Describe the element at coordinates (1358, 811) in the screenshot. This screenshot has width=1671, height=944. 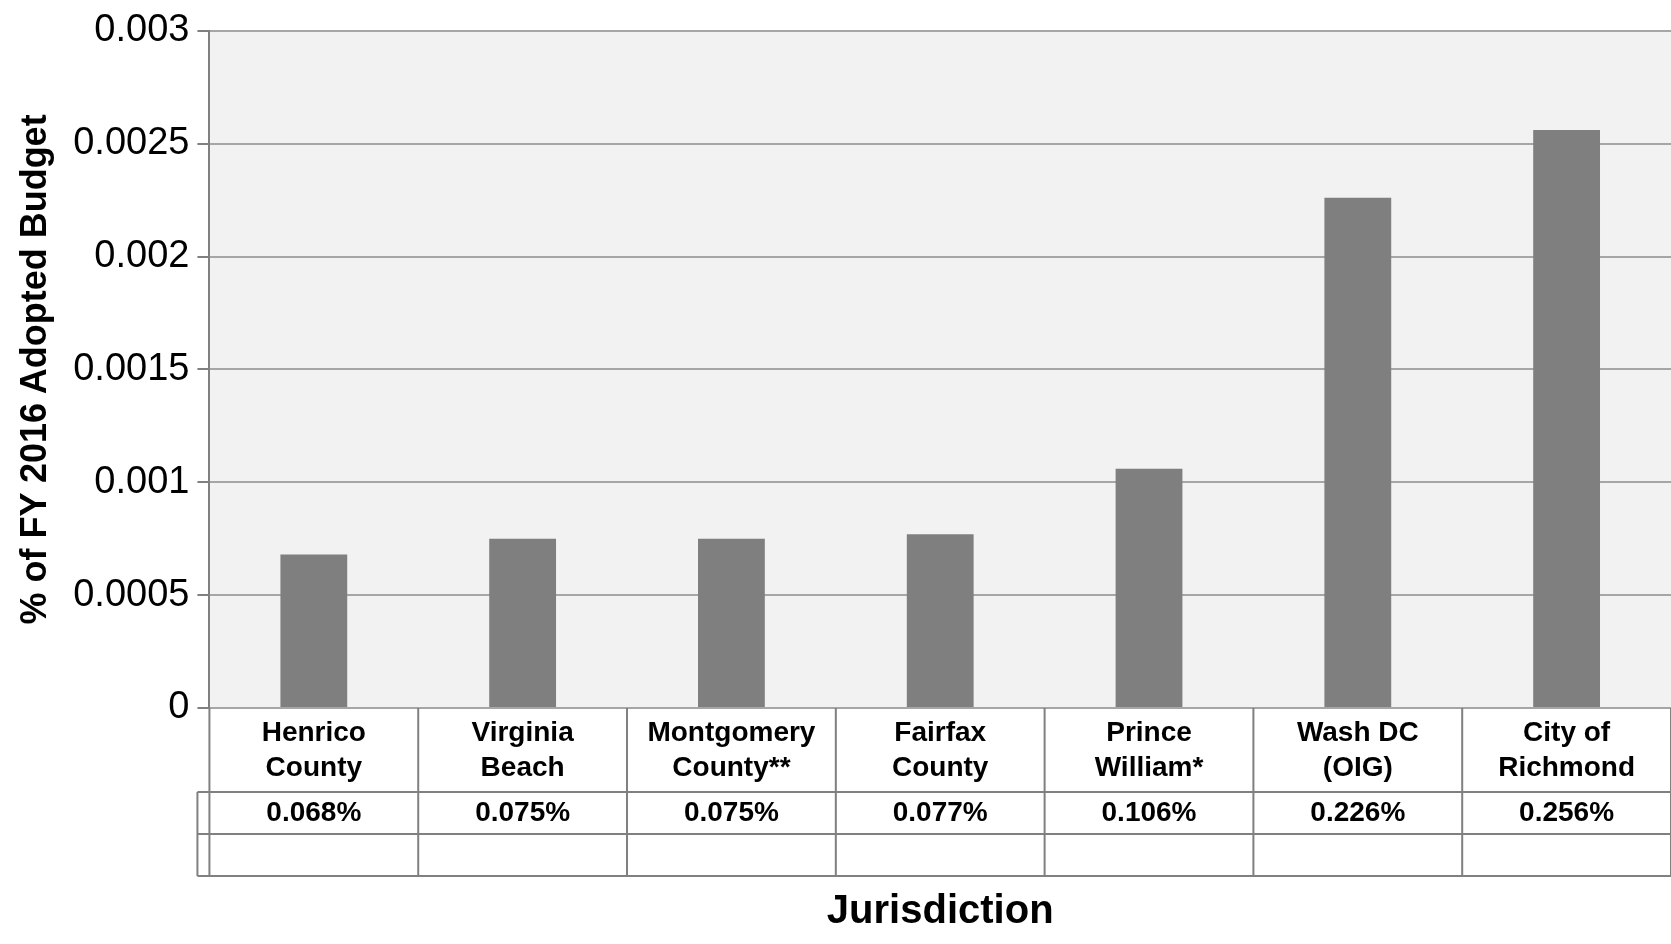
I see `data-label: 0.226%` at that location.